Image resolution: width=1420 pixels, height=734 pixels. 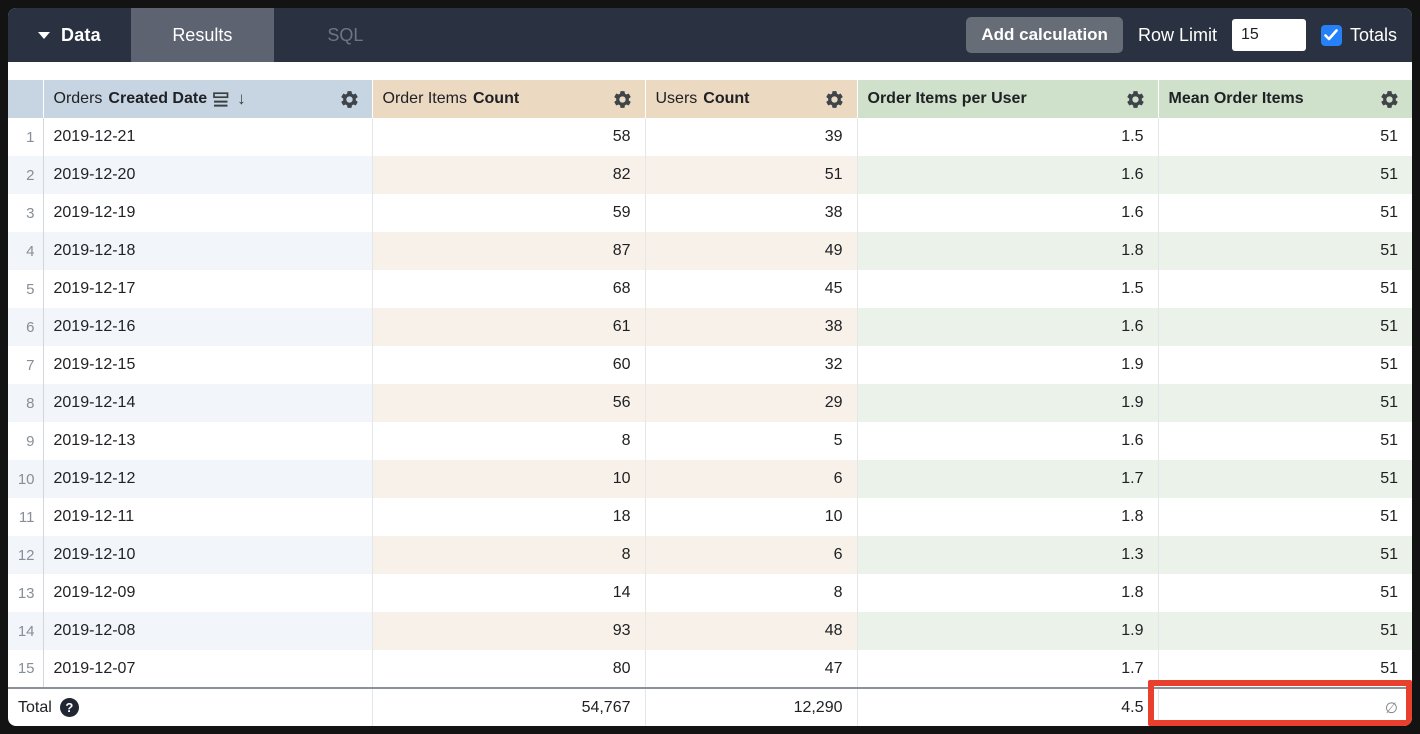 What do you see at coordinates (1044, 35) in the screenshot?
I see `add-calculation-button: Add calculation` at bounding box center [1044, 35].